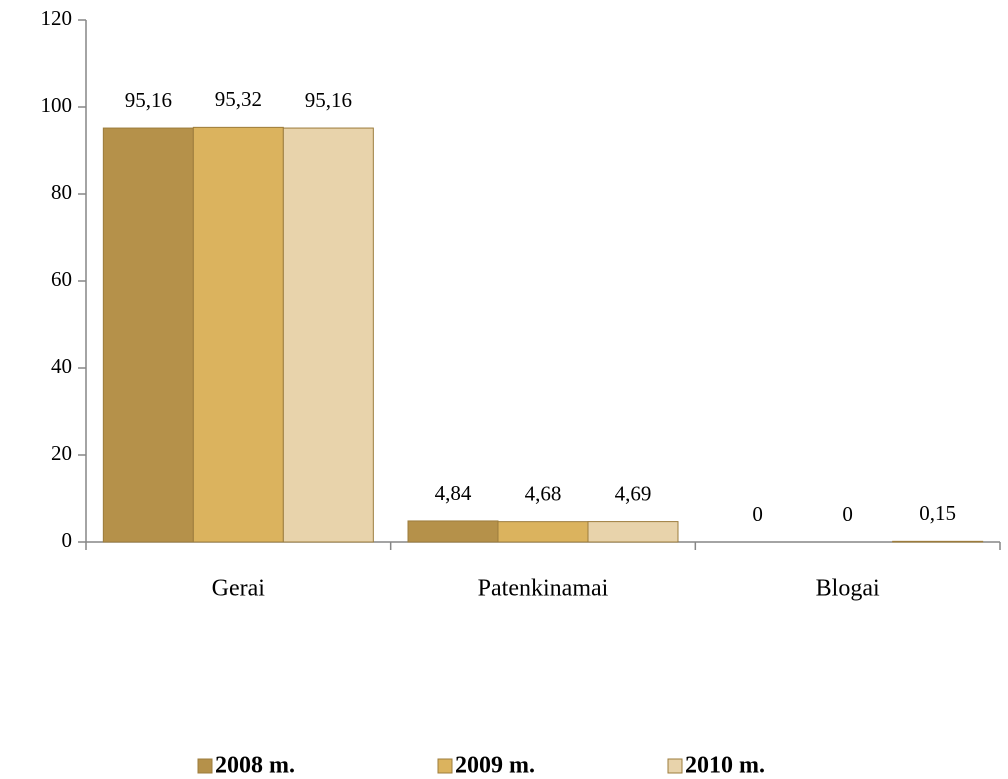  I want to click on legend-label: 2009 m., so click(495, 766).